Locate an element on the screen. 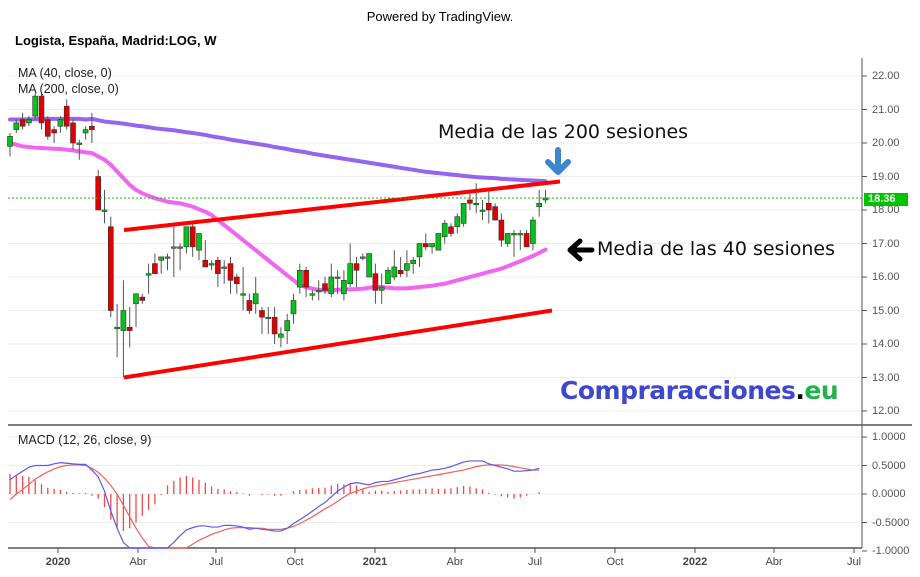  powered-by-label: Powered by TradingView. is located at coordinates (440, 16).